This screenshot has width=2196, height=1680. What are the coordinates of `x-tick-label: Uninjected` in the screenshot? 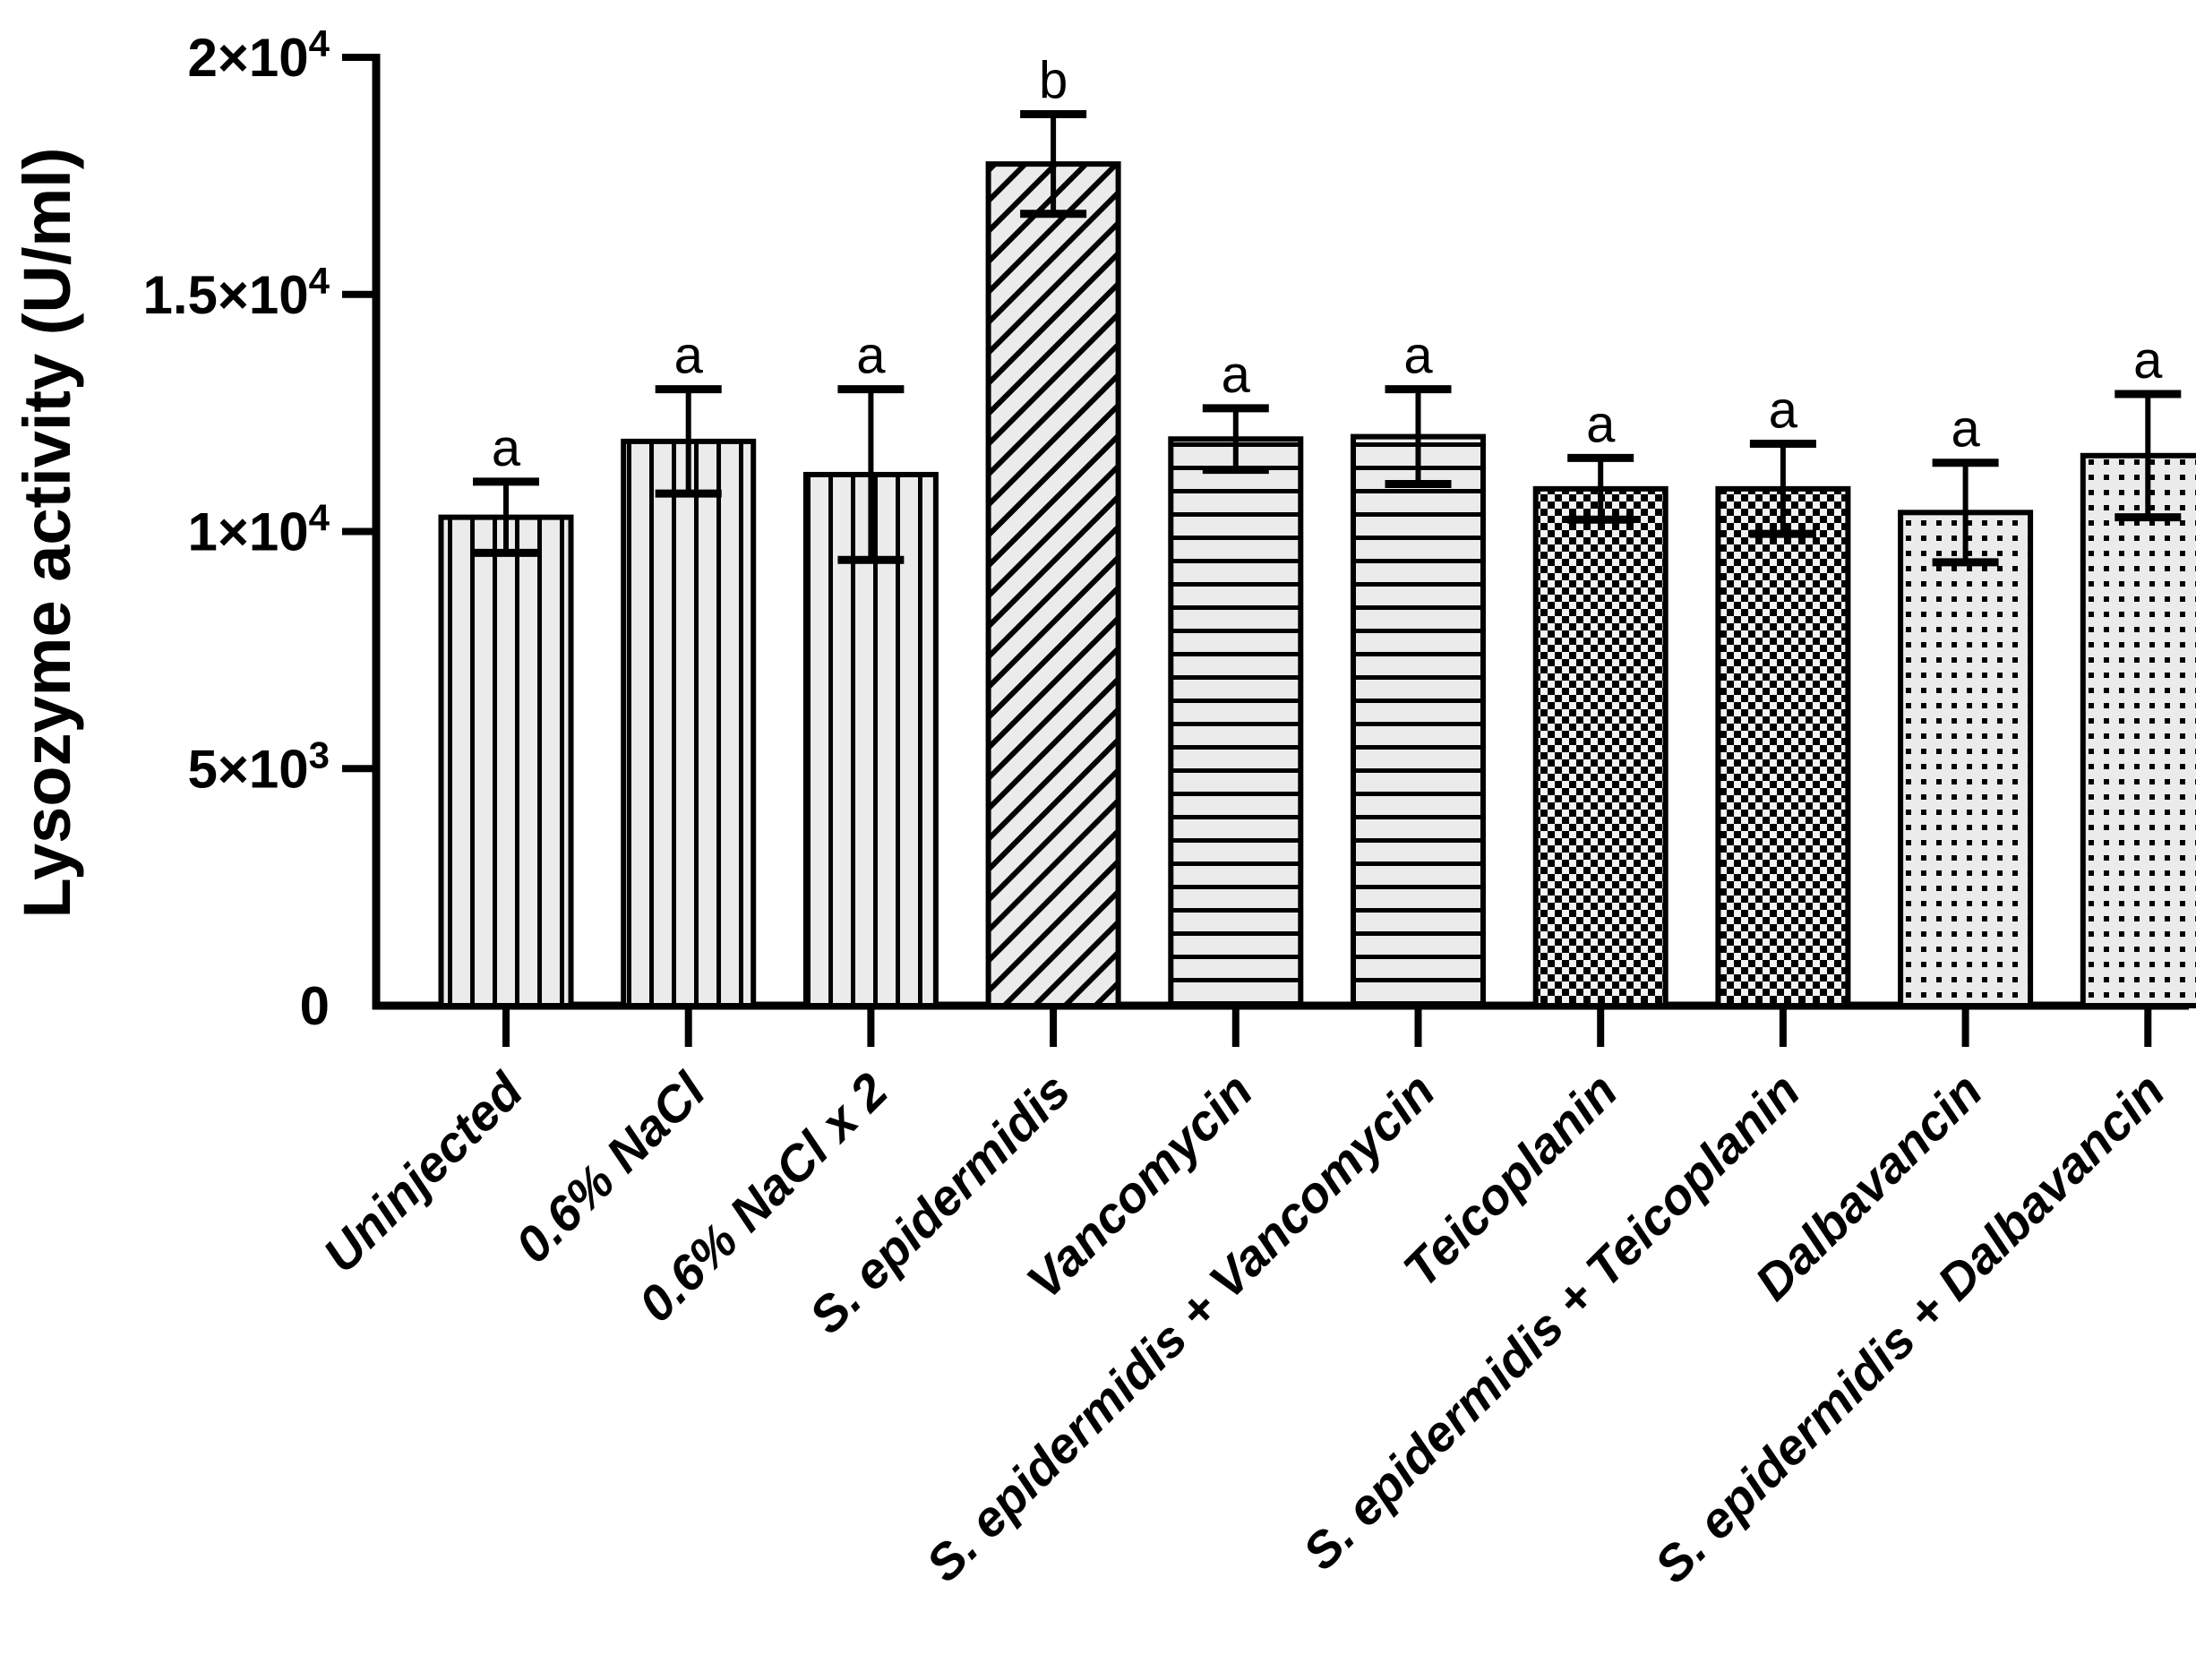 It's located at (424, 1172).